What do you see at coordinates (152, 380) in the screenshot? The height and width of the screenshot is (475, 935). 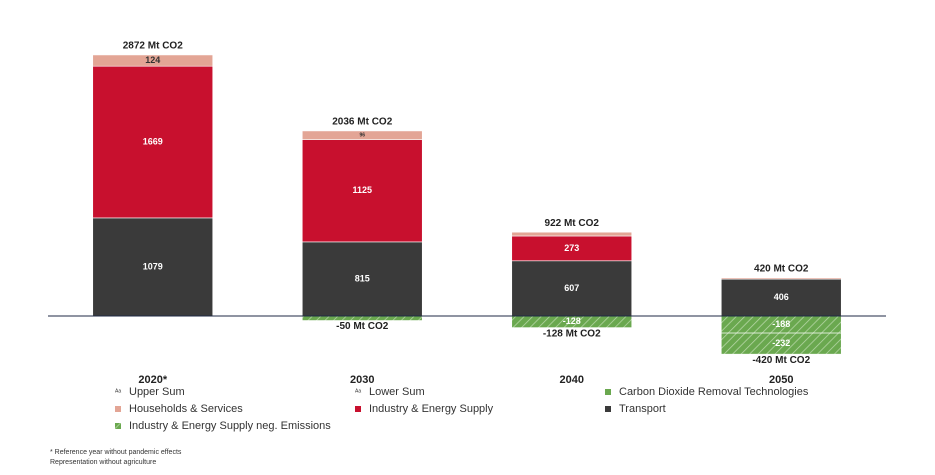 I see `x-tick-label: 2020*` at bounding box center [152, 380].